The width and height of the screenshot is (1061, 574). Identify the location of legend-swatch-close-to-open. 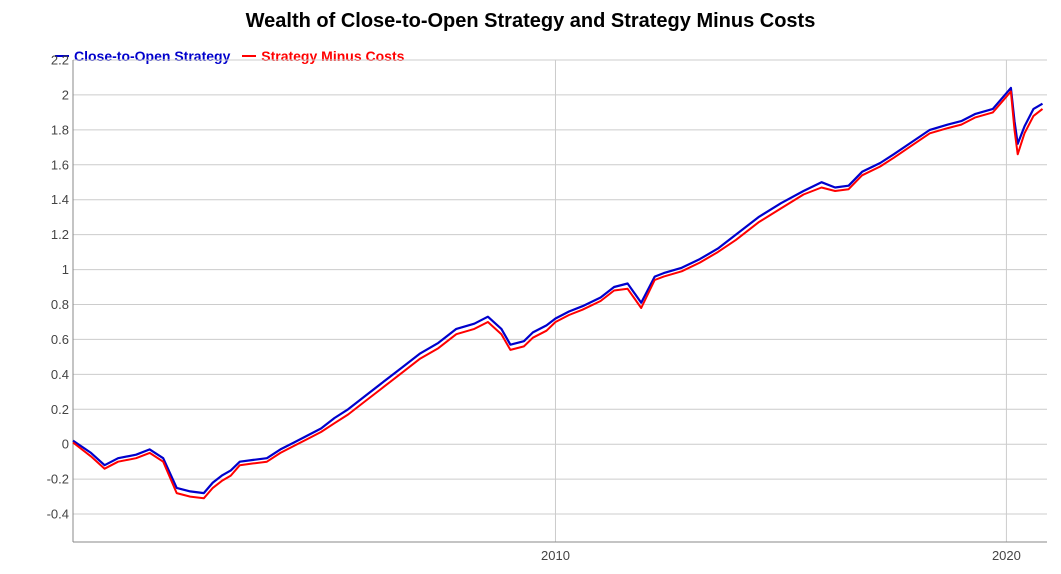
(62, 56).